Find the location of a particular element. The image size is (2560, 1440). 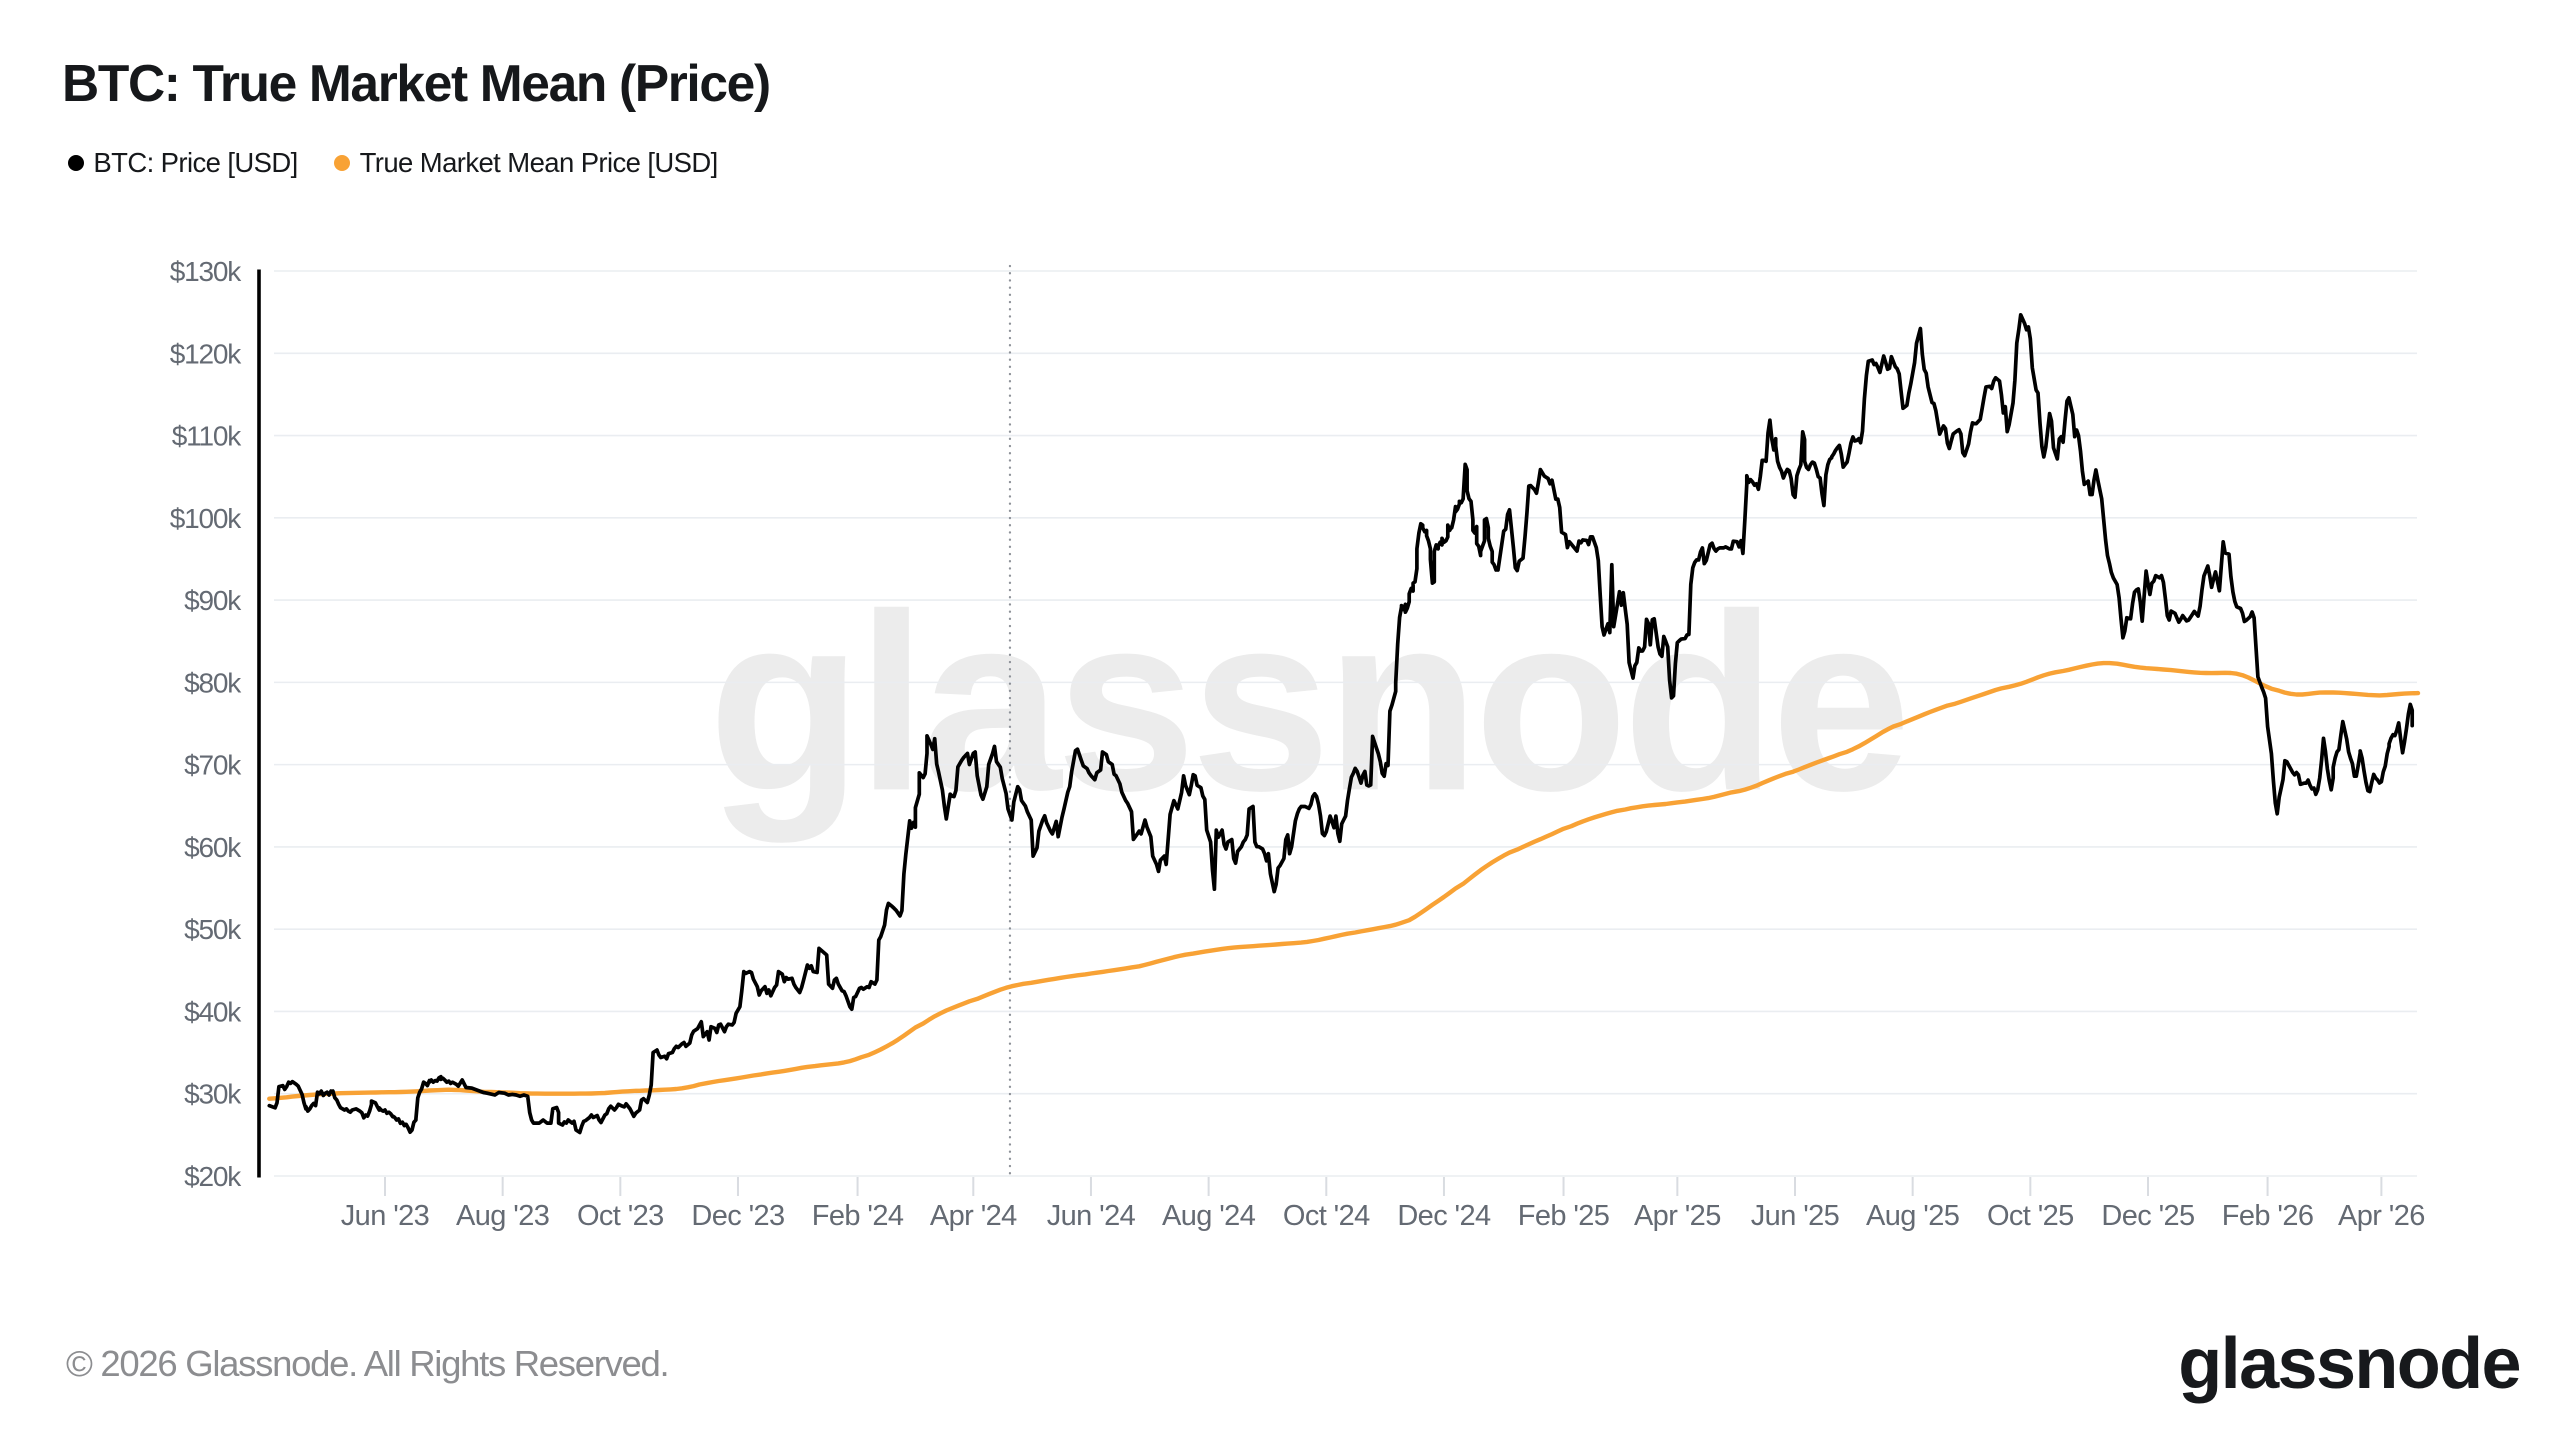

legend-item-btc-price: BTC: Price [USD] is located at coordinates (182, 163).